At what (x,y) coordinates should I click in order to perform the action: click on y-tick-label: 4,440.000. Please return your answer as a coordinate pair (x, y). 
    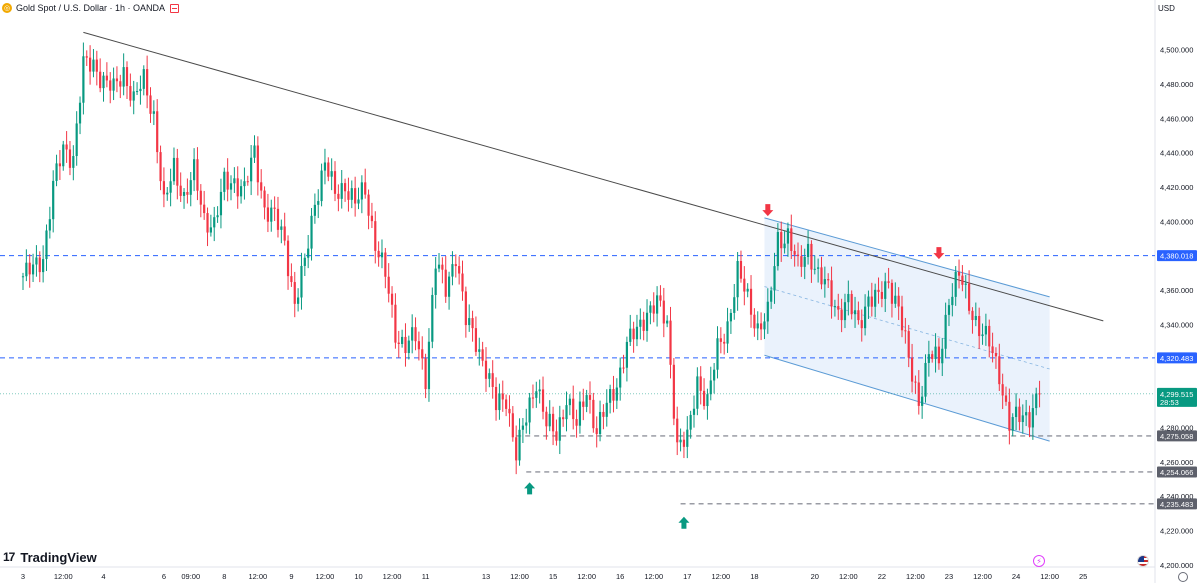
    Looking at the image, I should click on (1176, 153).